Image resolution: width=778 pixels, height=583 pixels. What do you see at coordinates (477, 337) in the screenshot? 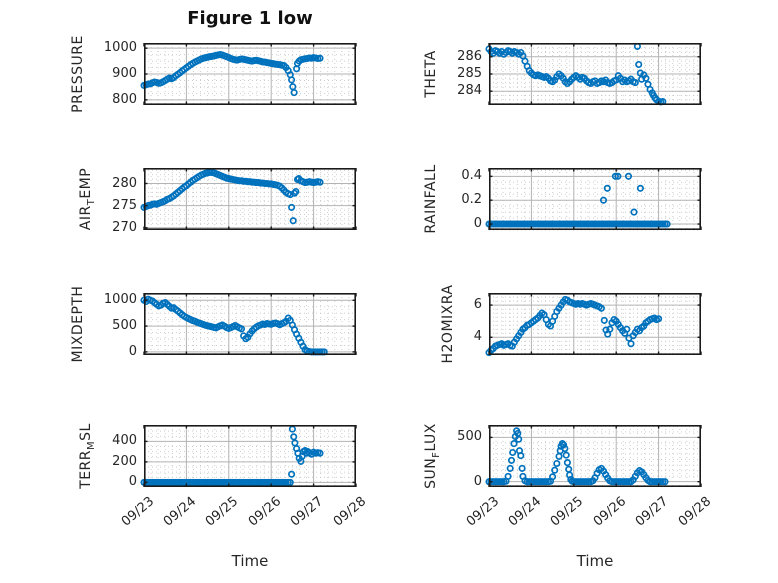
I see `y-tick-label: 4` at bounding box center [477, 337].